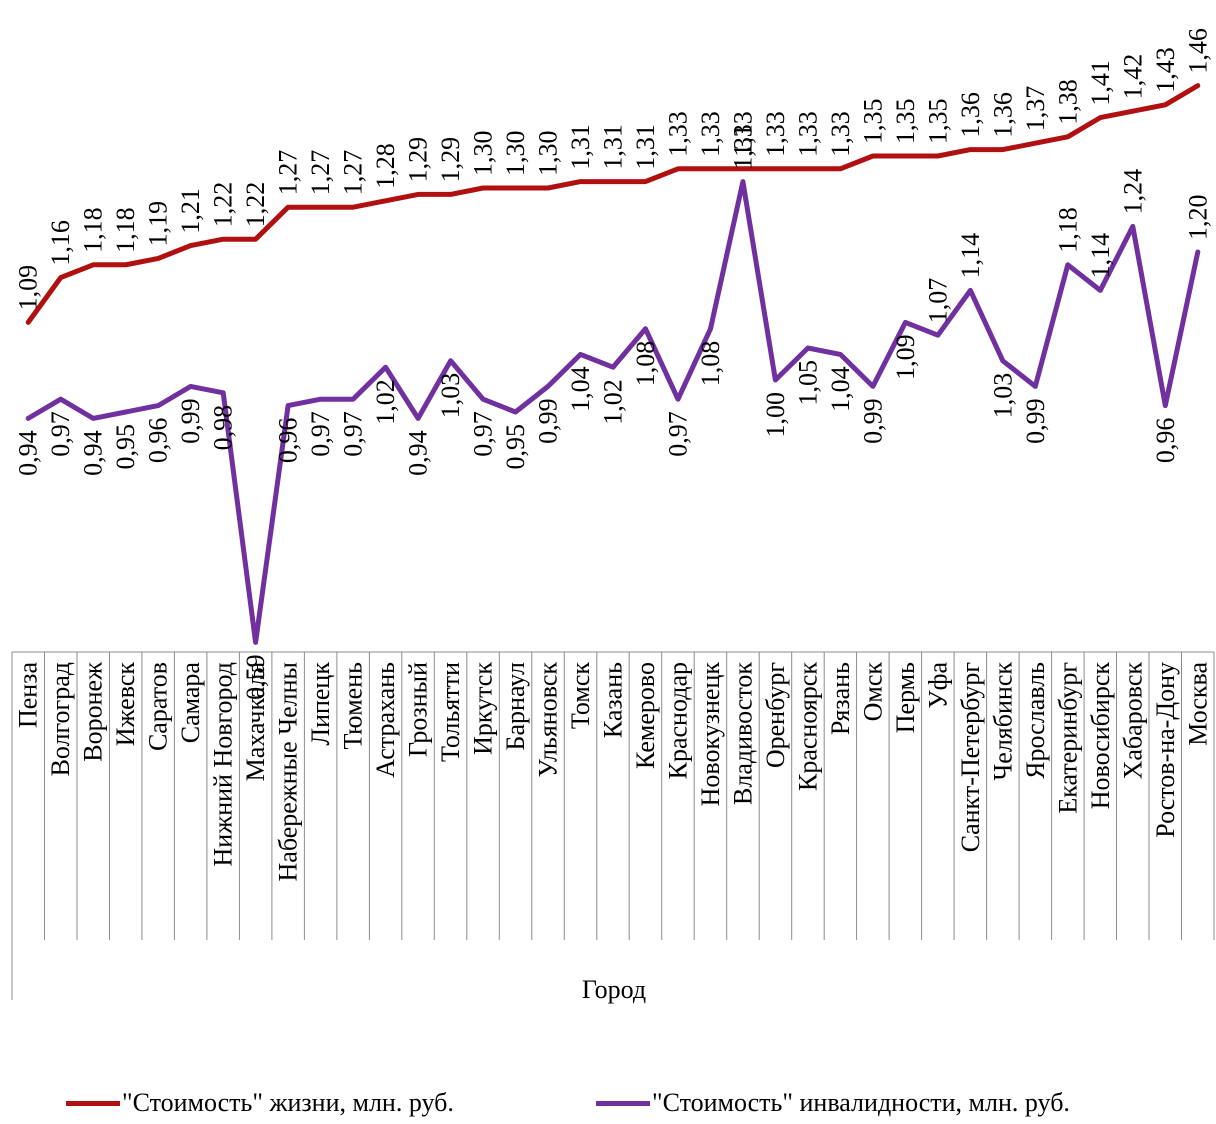 This screenshot has width=1216, height=1124. I want to click on legend-item-life: "Стоимость" жизни, млн. руб., so click(260, 1103).